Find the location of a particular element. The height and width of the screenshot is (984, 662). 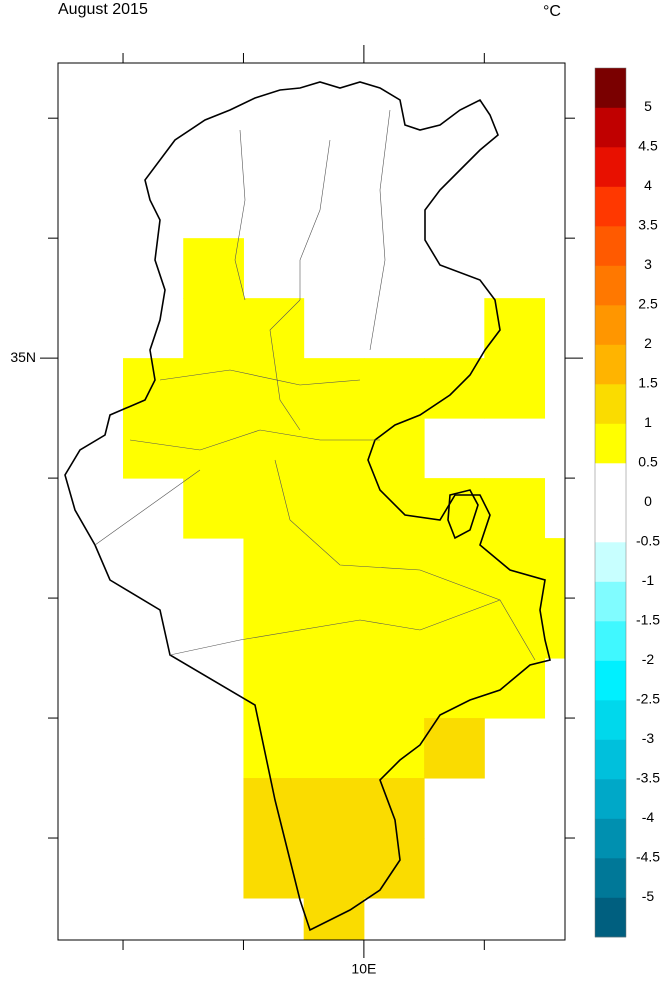

colorbar-label: 0 is located at coordinates (648, 501).